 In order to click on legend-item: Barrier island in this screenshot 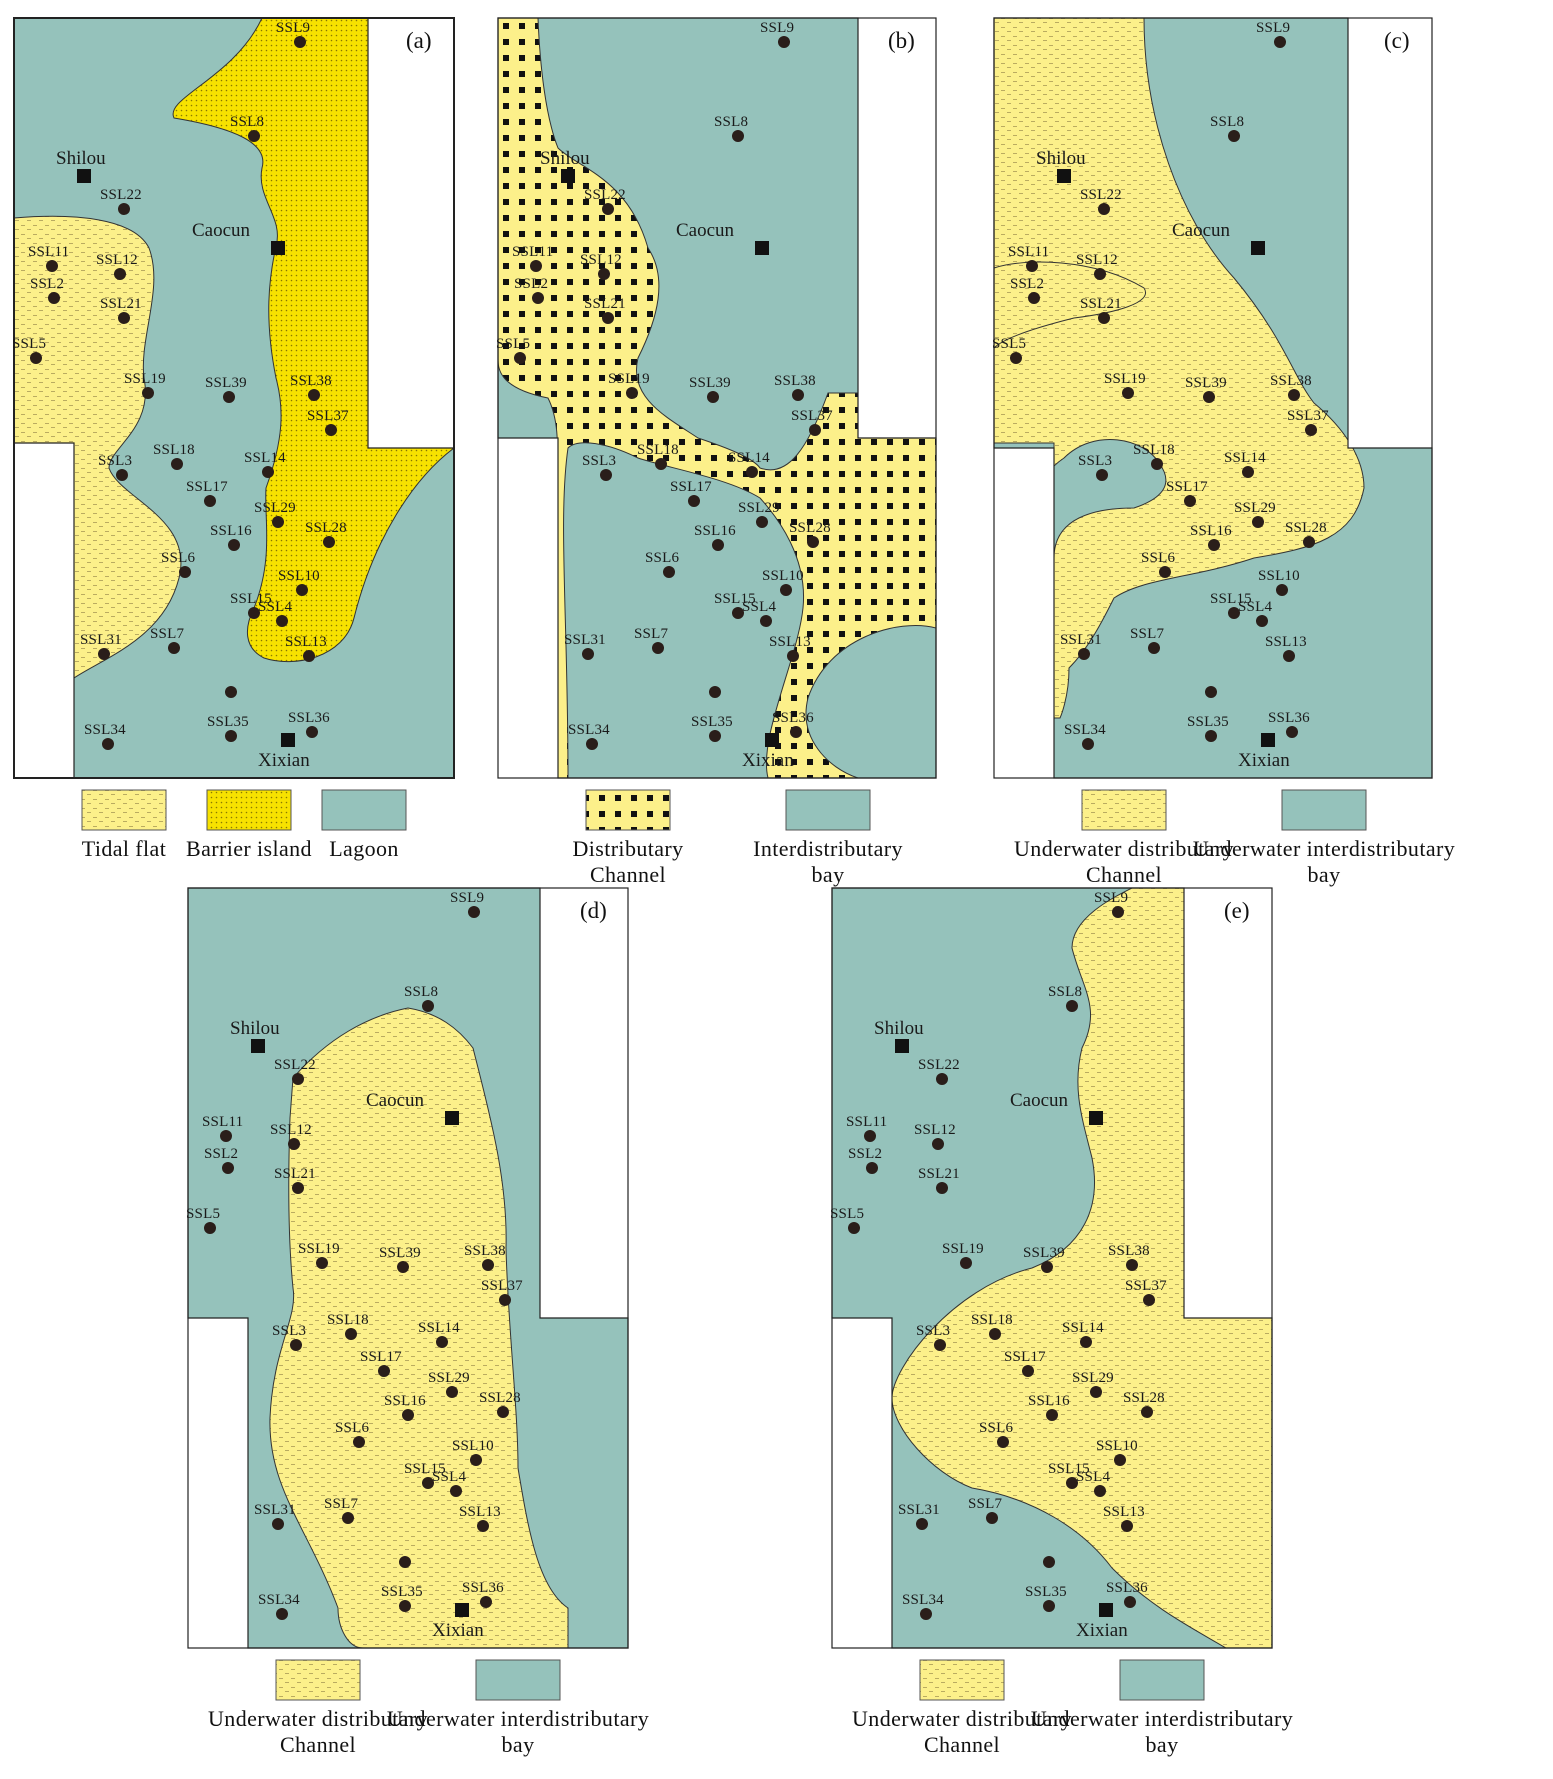, I will do `click(249, 825)`.